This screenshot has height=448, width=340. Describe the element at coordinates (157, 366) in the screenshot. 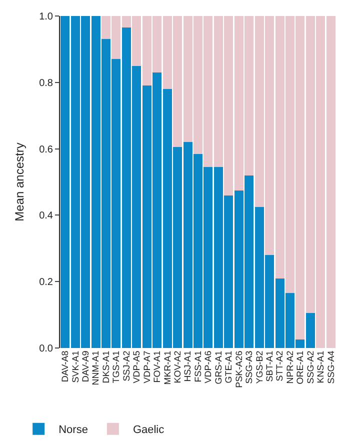

I see `x-tick-label: FOV-A1` at that location.